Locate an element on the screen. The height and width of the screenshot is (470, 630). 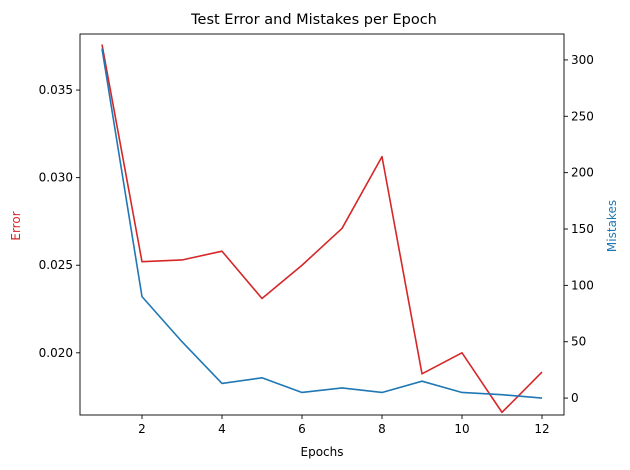
y-axis-right-label: Mistakes is located at coordinates (612, 226).